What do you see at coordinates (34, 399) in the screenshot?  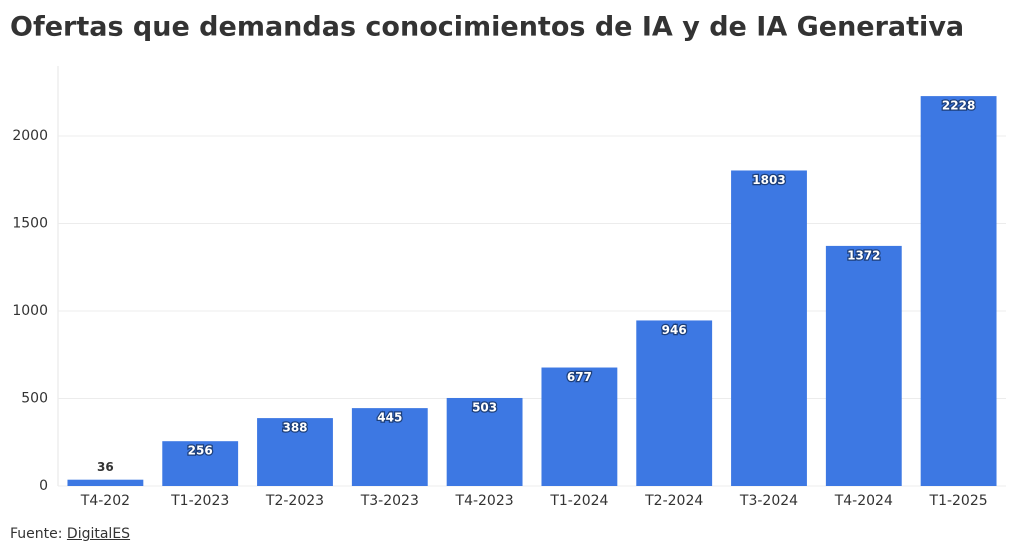 I see `y-tick-label: 500` at bounding box center [34, 399].